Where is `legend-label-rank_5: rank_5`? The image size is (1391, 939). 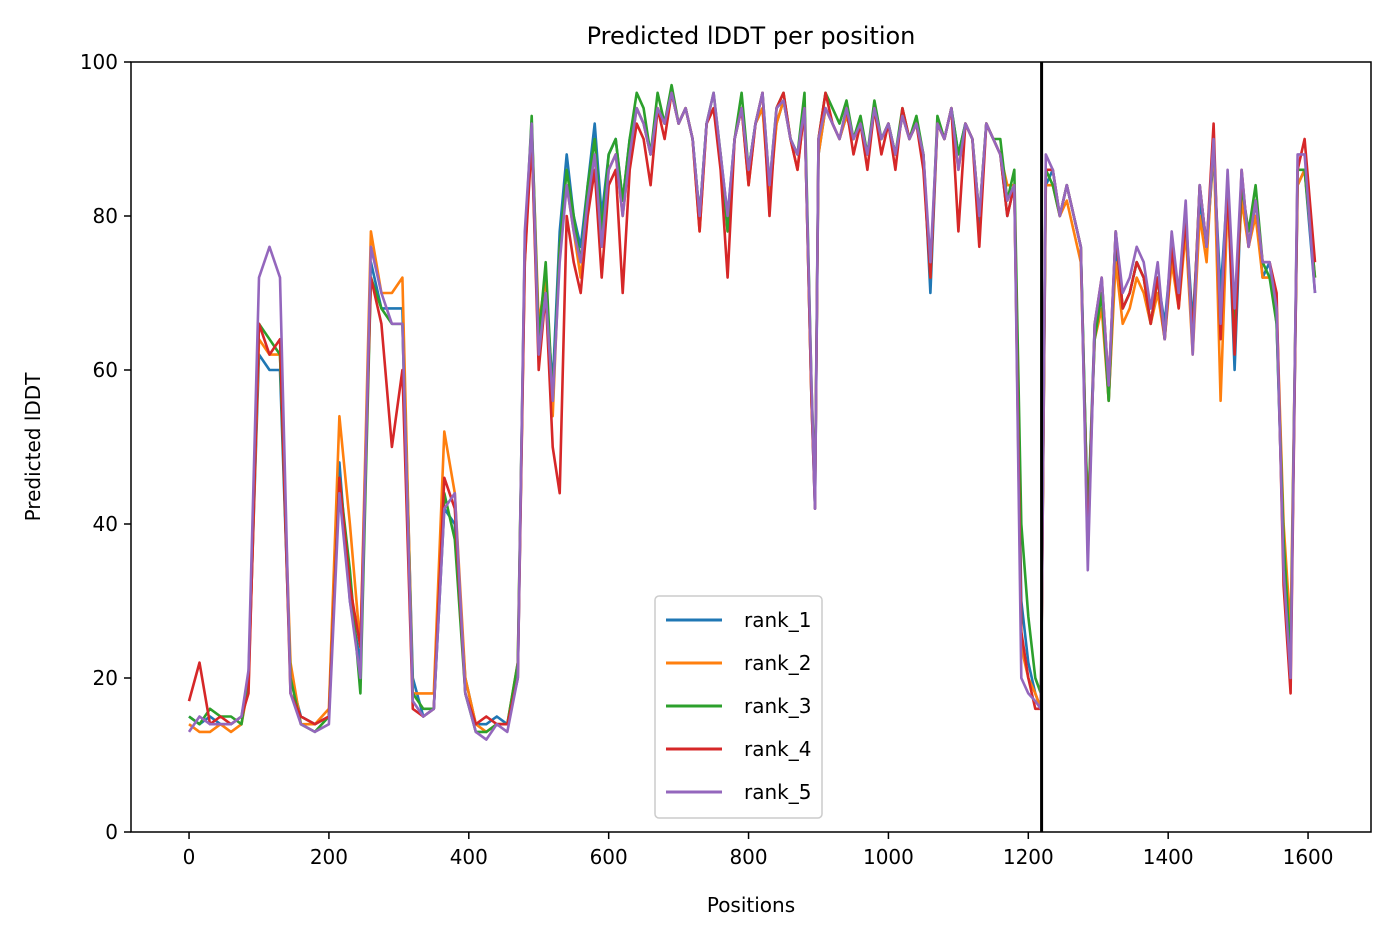
legend-label-rank_5: rank_5 is located at coordinates (777, 792).